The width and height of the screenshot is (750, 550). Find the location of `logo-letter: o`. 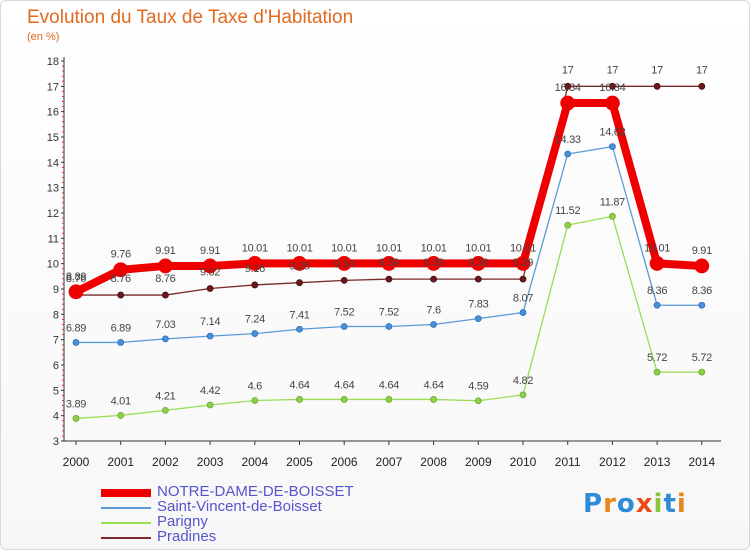

logo-letter: o is located at coordinates (626, 504).